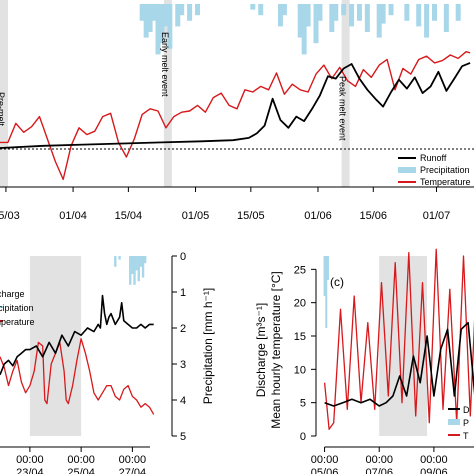  What do you see at coordinates (183, 437) in the screenshot?
I see `y2-tick-label: 5` at bounding box center [183, 437].